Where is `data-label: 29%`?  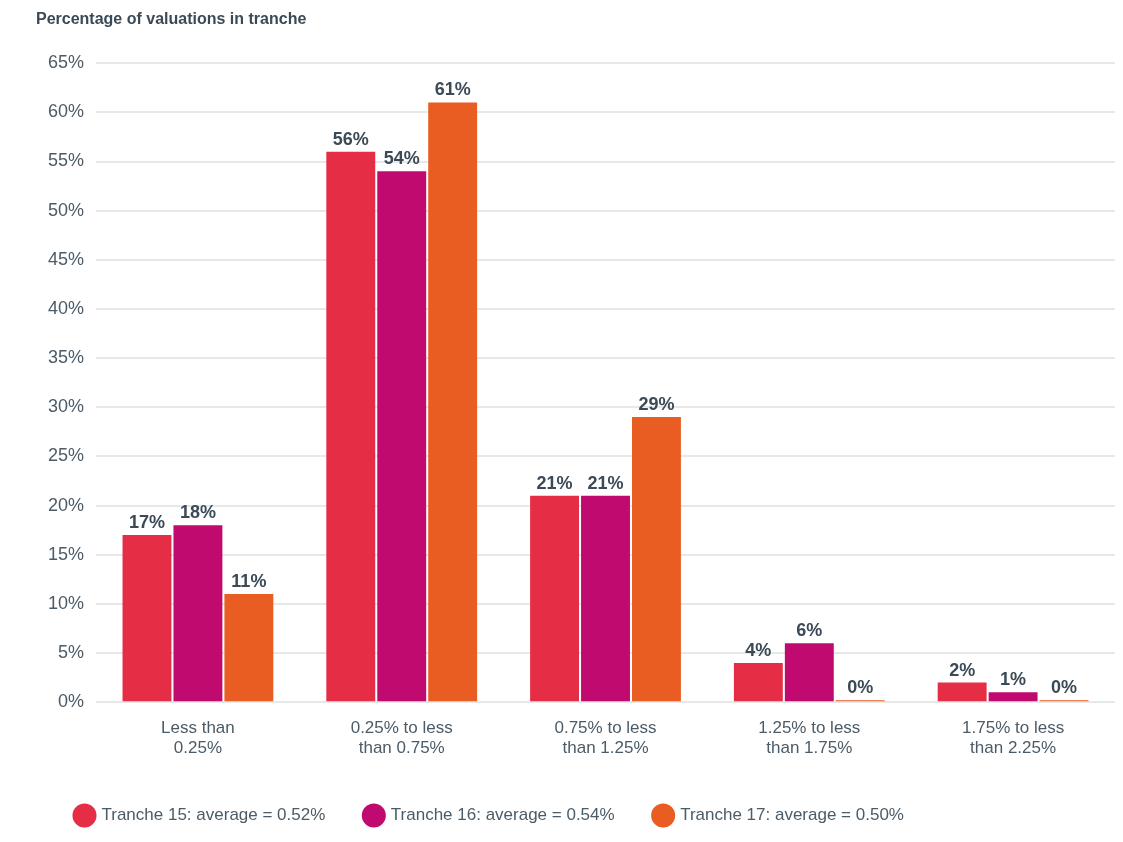 data-label: 29% is located at coordinates (656, 404).